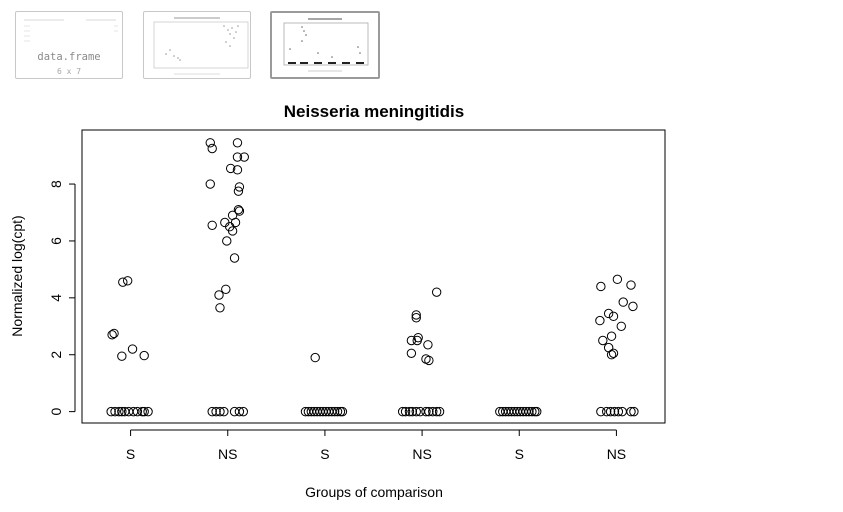 The image size is (843, 512). Describe the element at coordinates (17, 275) in the screenshot. I see `y-axis-label: Normalized log(cpt)` at that location.